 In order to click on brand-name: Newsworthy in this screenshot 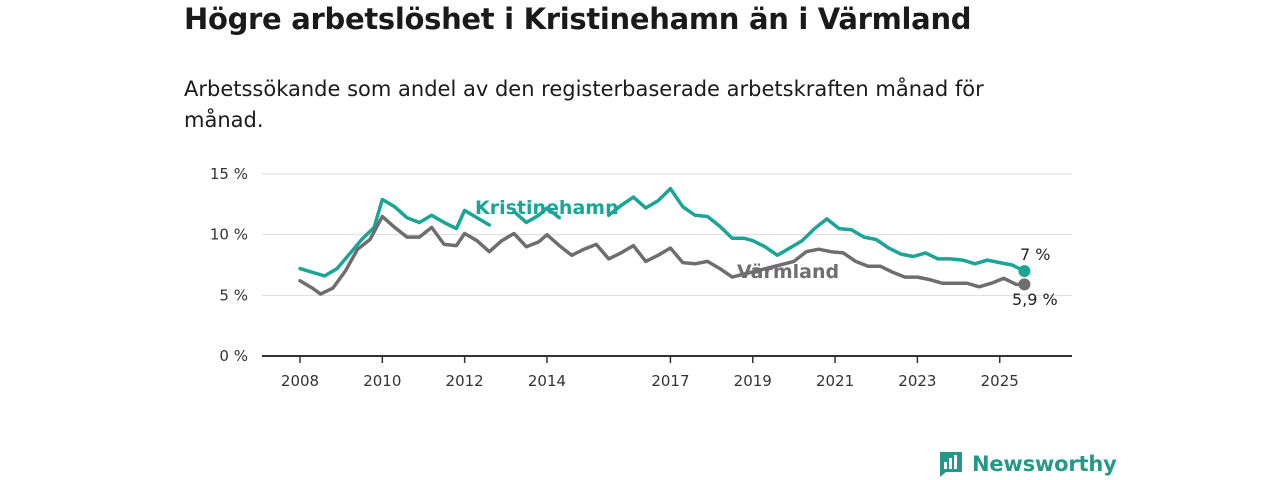, I will do `click(1044, 464)`.